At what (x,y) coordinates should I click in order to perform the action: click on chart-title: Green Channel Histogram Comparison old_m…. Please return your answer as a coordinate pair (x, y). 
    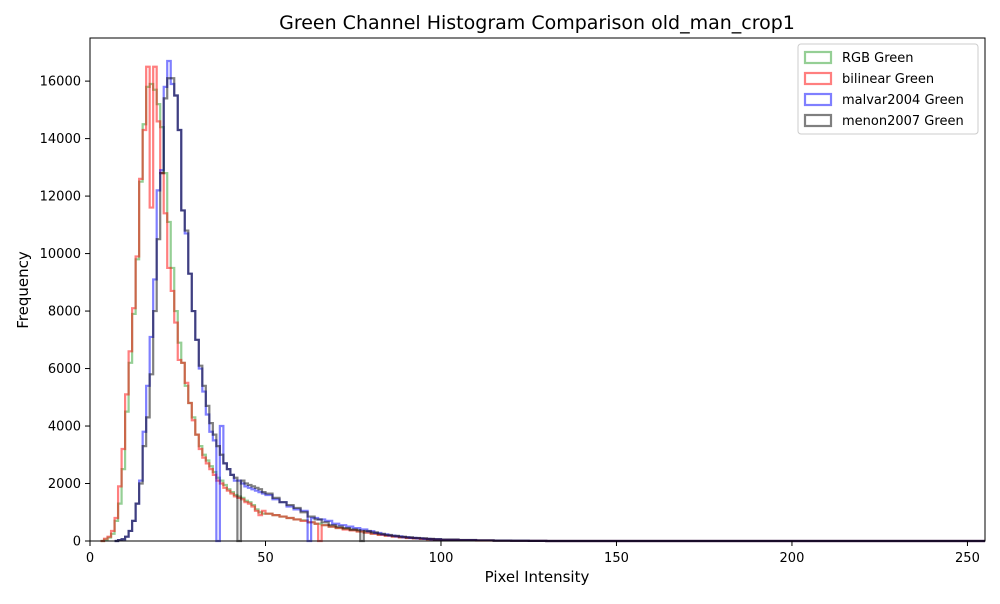
    Looking at the image, I should click on (537, 23).